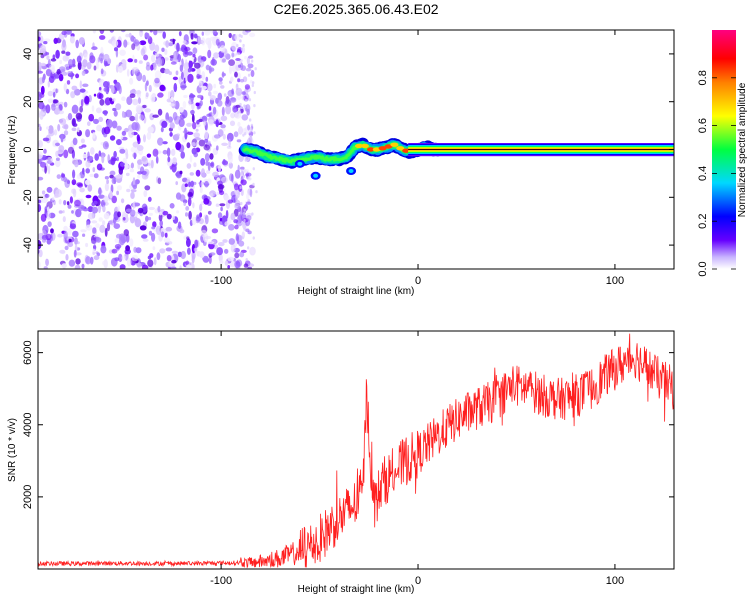 The image size is (750, 600). What do you see at coordinates (615, 581) in the screenshot?
I see `snr-x-tick-label: 100` at bounding box center [615, 581].